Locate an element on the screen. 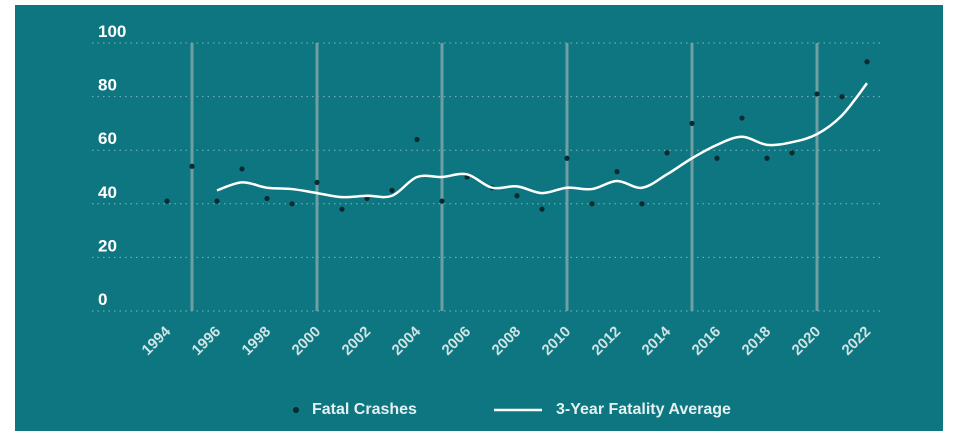 The height and width of the screenshot is (431, 965). y-tick-label: 40 is located at coordinates (107, 192).